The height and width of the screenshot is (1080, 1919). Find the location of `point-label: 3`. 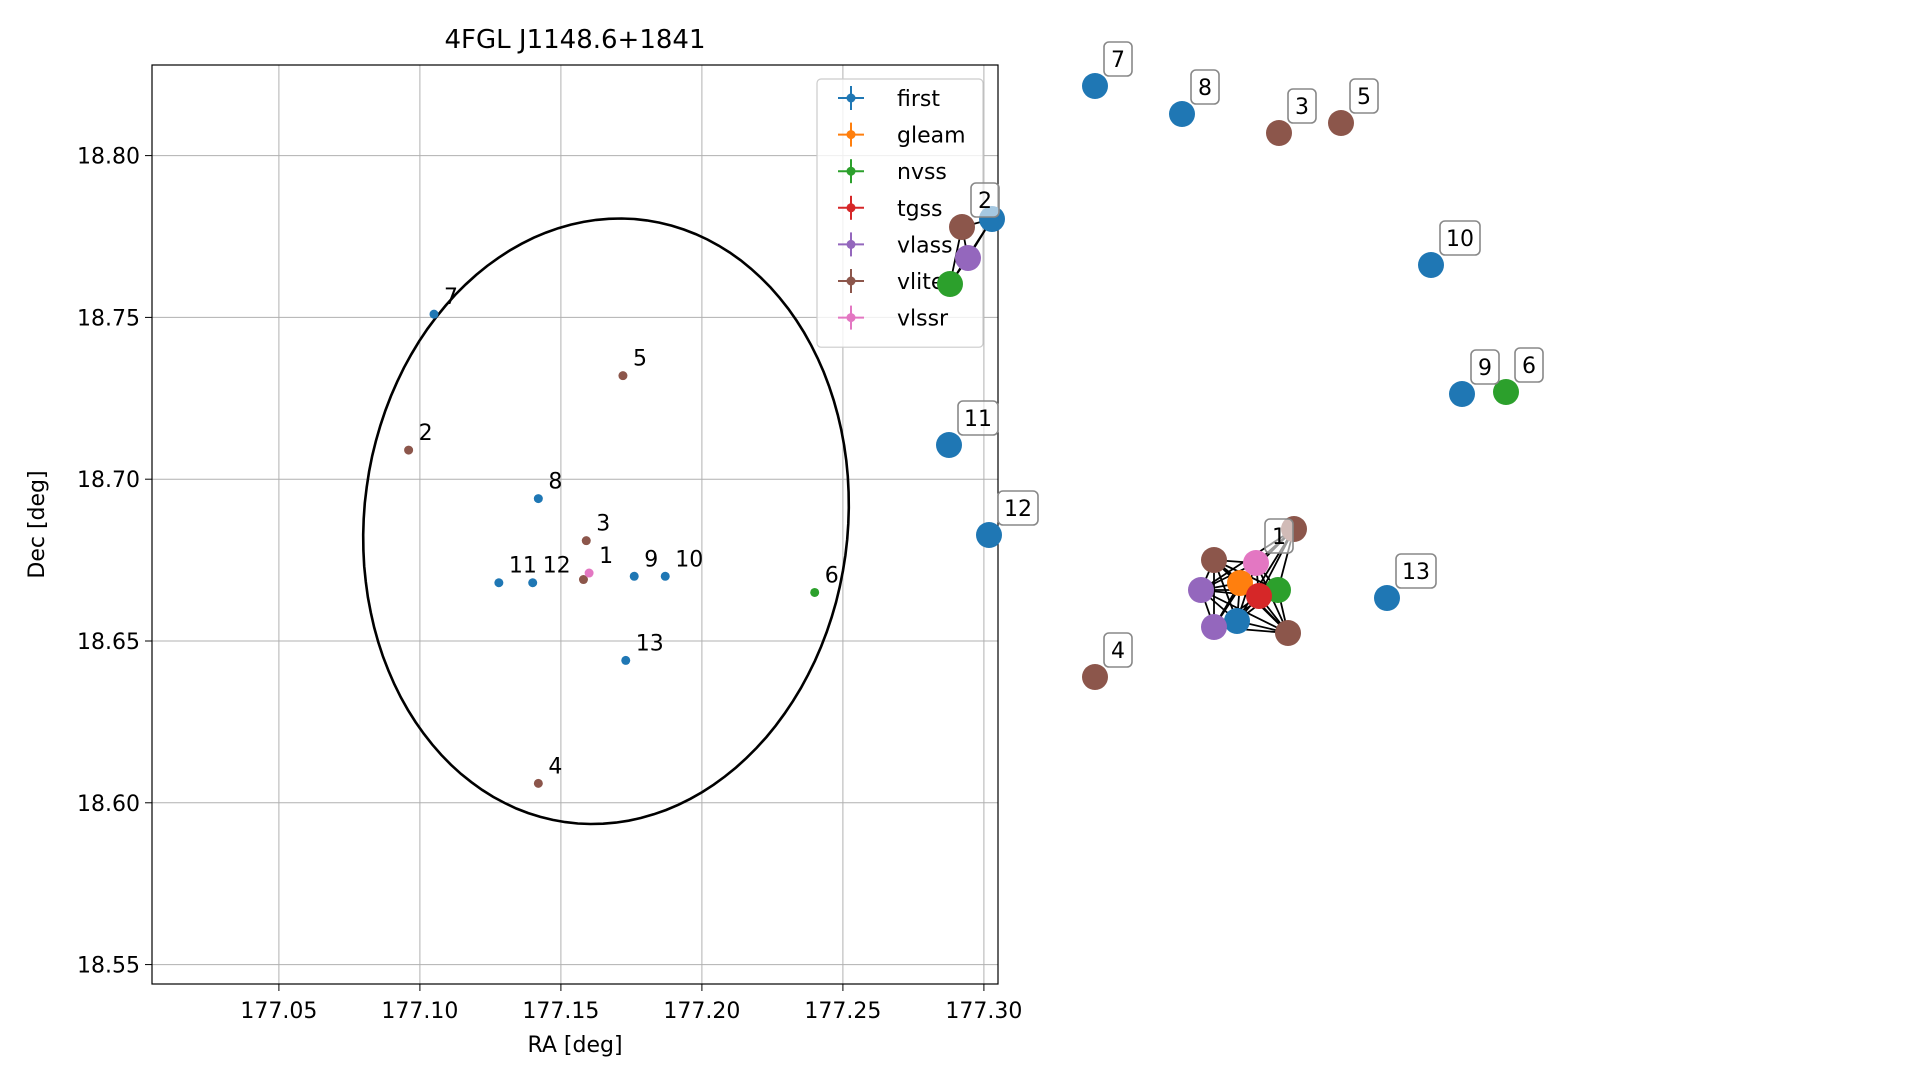

point-label: 3 is located at coordinates (603, 524).